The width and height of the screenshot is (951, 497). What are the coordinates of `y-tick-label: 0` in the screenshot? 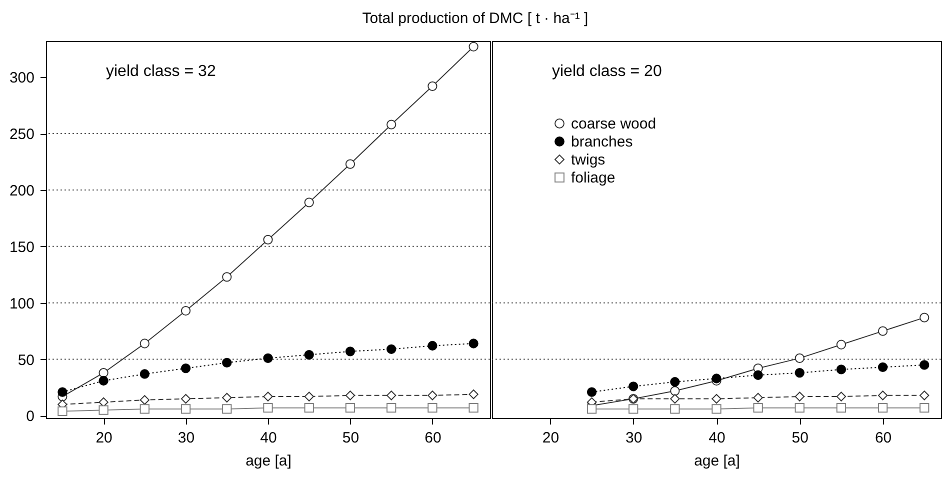 It's located at (30, 417).